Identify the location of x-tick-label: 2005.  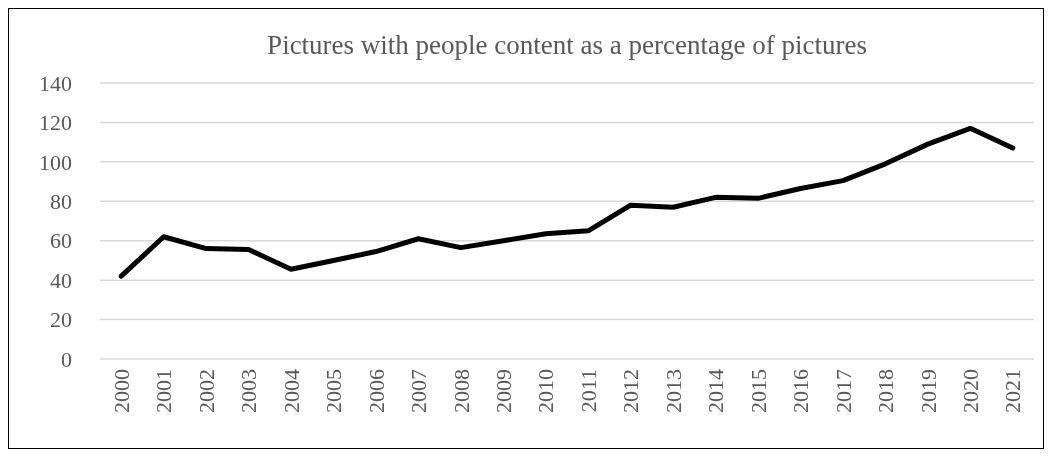
(334, 391).